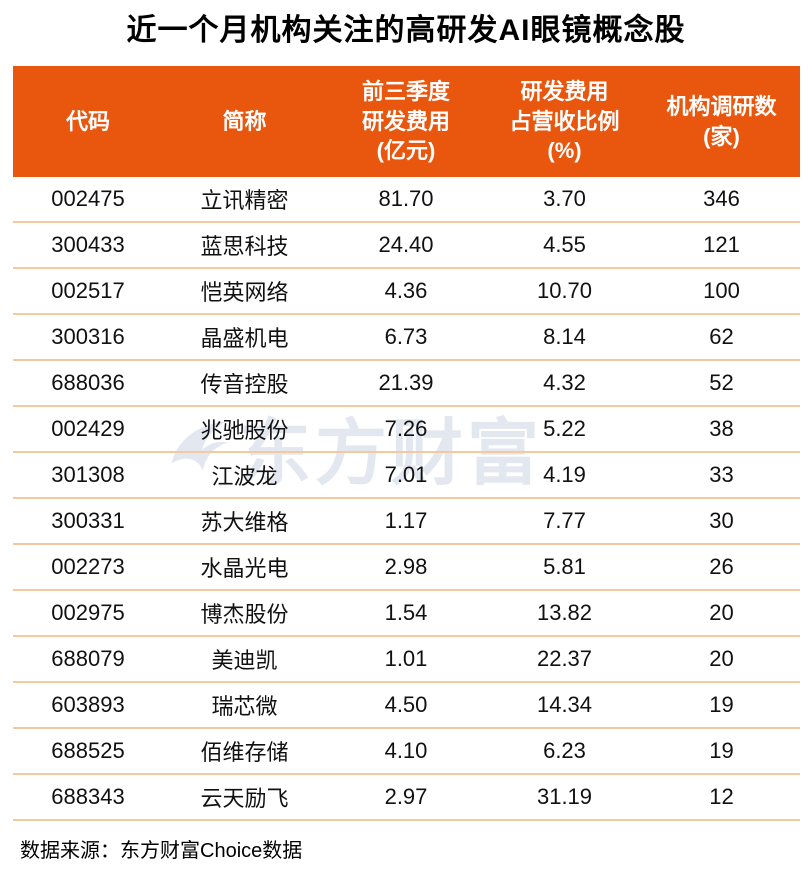 Image resolution: width=812 pixels, height=886 pixels. Describe the element at coordinates (88, 566) in the screenshot. I see `table-cell: 002273` at that location.